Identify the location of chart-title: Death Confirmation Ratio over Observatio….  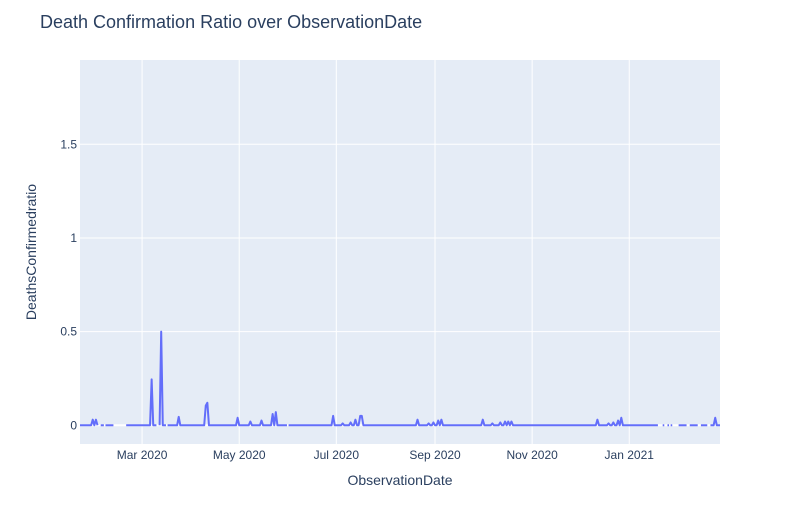
(231, 22).